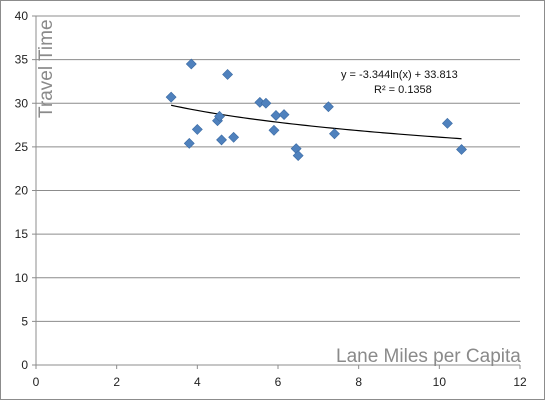  Describe the element at coordinates (22, 103) in the screenshot. I see `y-tick-label-30: 30` at that location.